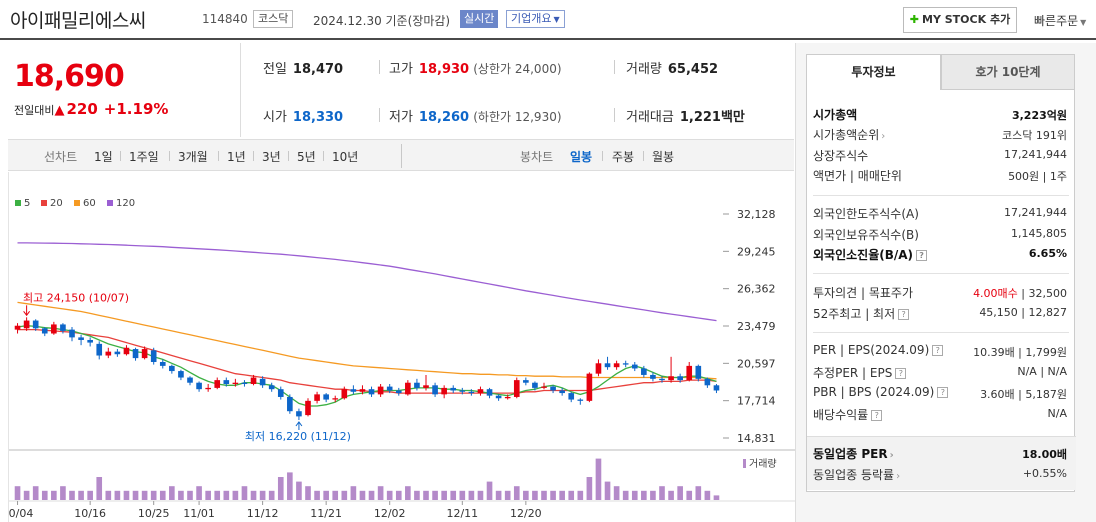  Describe the element at coordinates (940, 454) in the screenshot. I see `sector-per-row: 동일업종 PER › 18.00배` at that location.